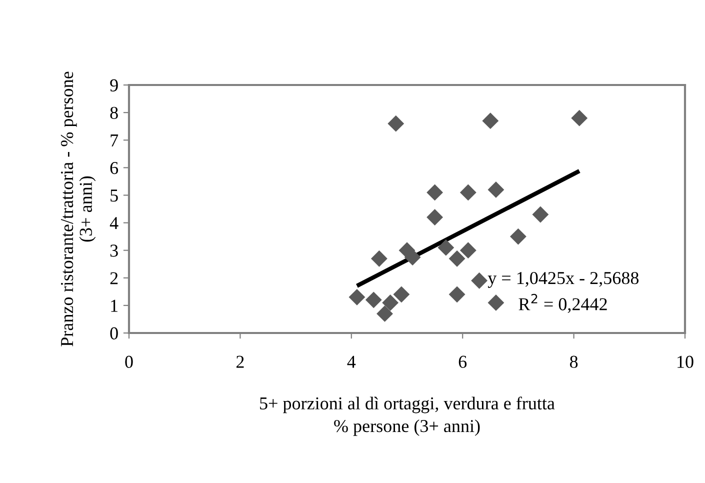  I want to click on y-tick-label: 3, so click(114, 250).